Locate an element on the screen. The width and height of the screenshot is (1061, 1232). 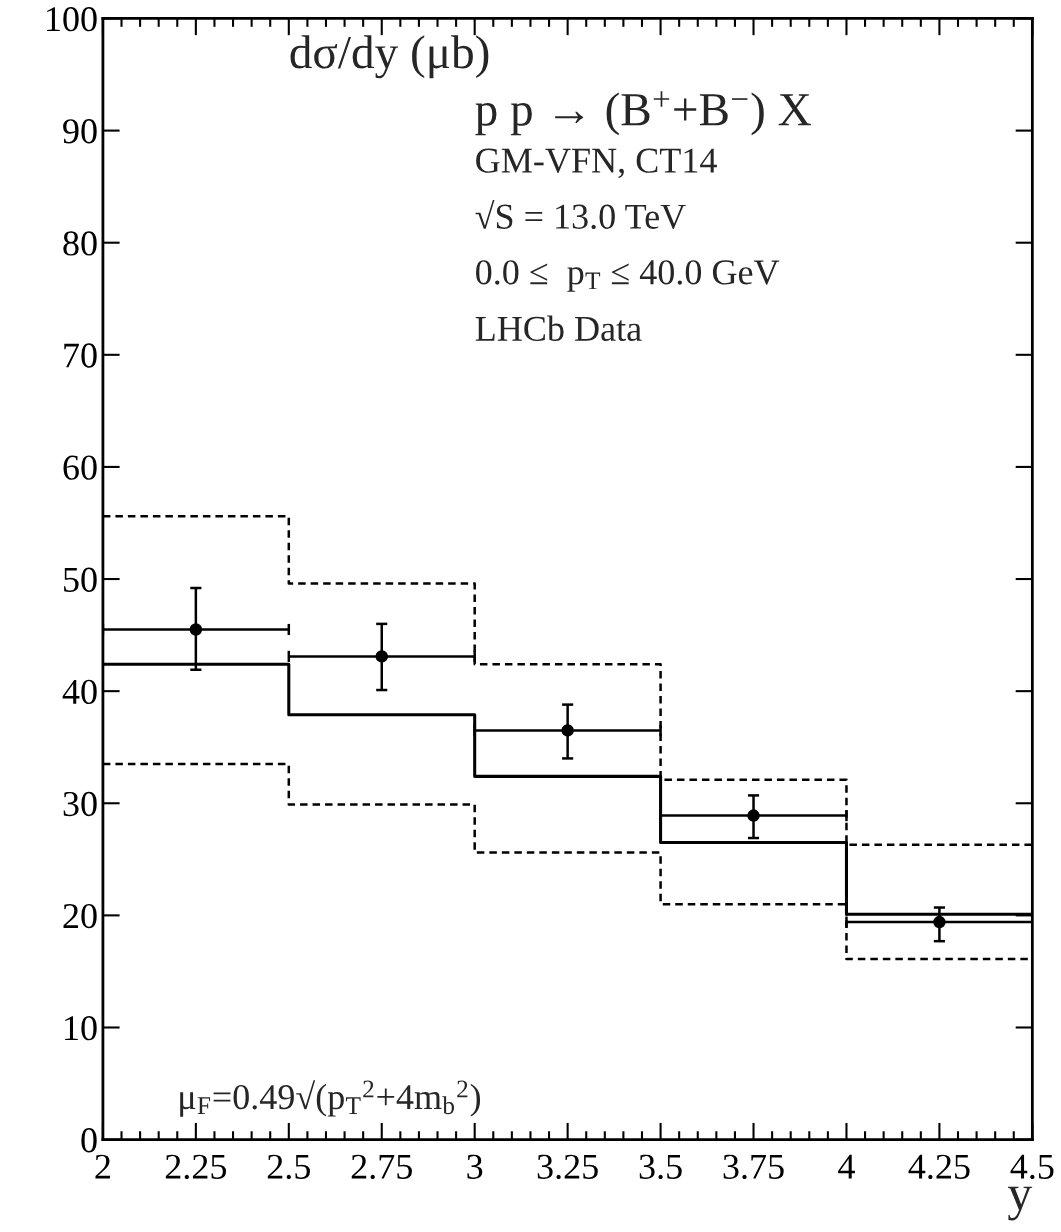
x-tick-label: 3.5 is located at coordinates (660, 1167).